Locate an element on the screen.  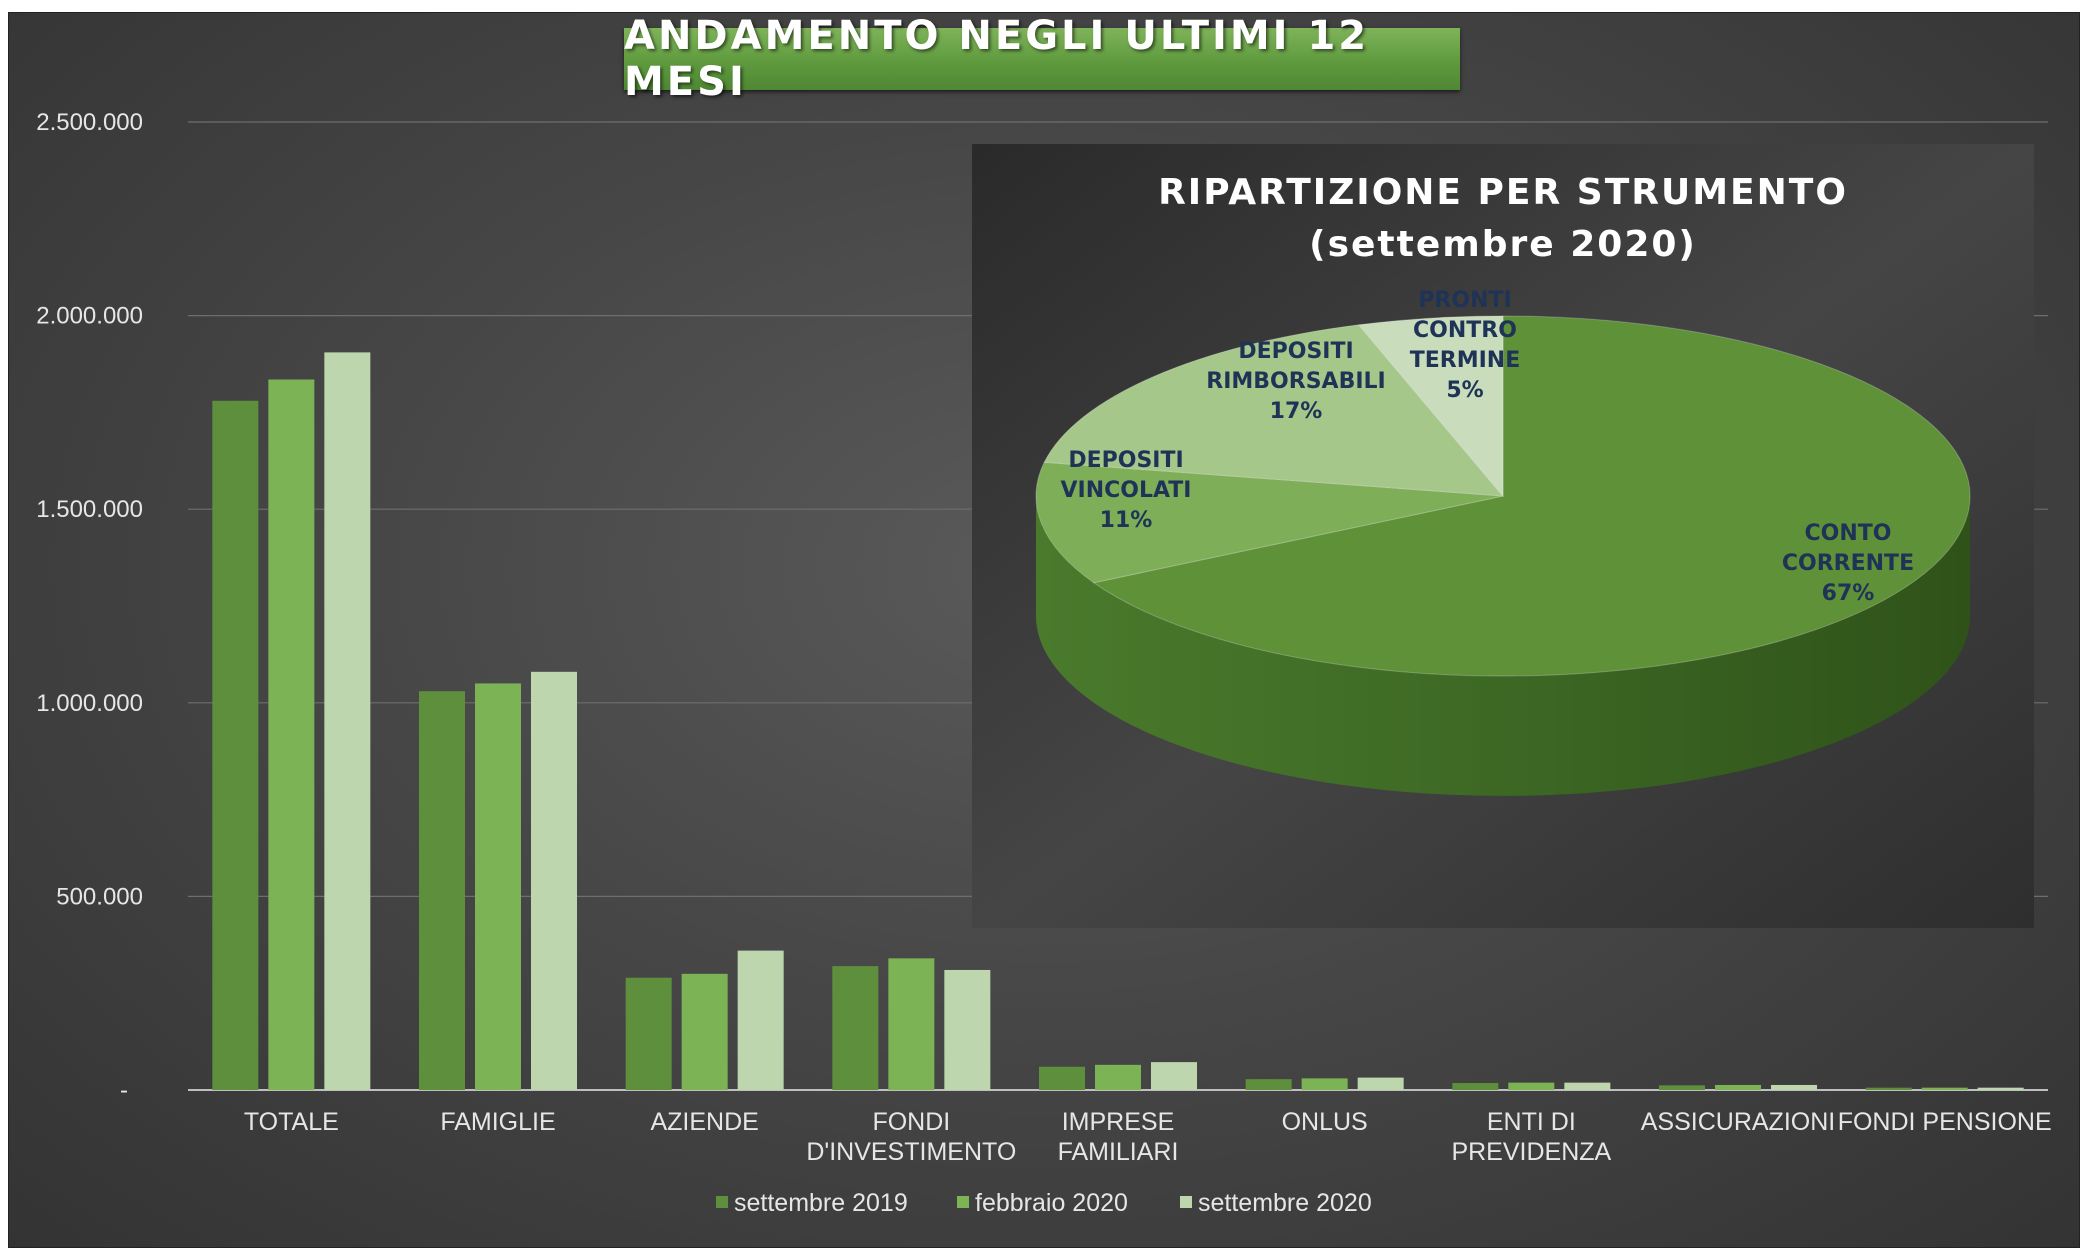
x-tick-label: TOTALE is located at coordinates (291, 1122).